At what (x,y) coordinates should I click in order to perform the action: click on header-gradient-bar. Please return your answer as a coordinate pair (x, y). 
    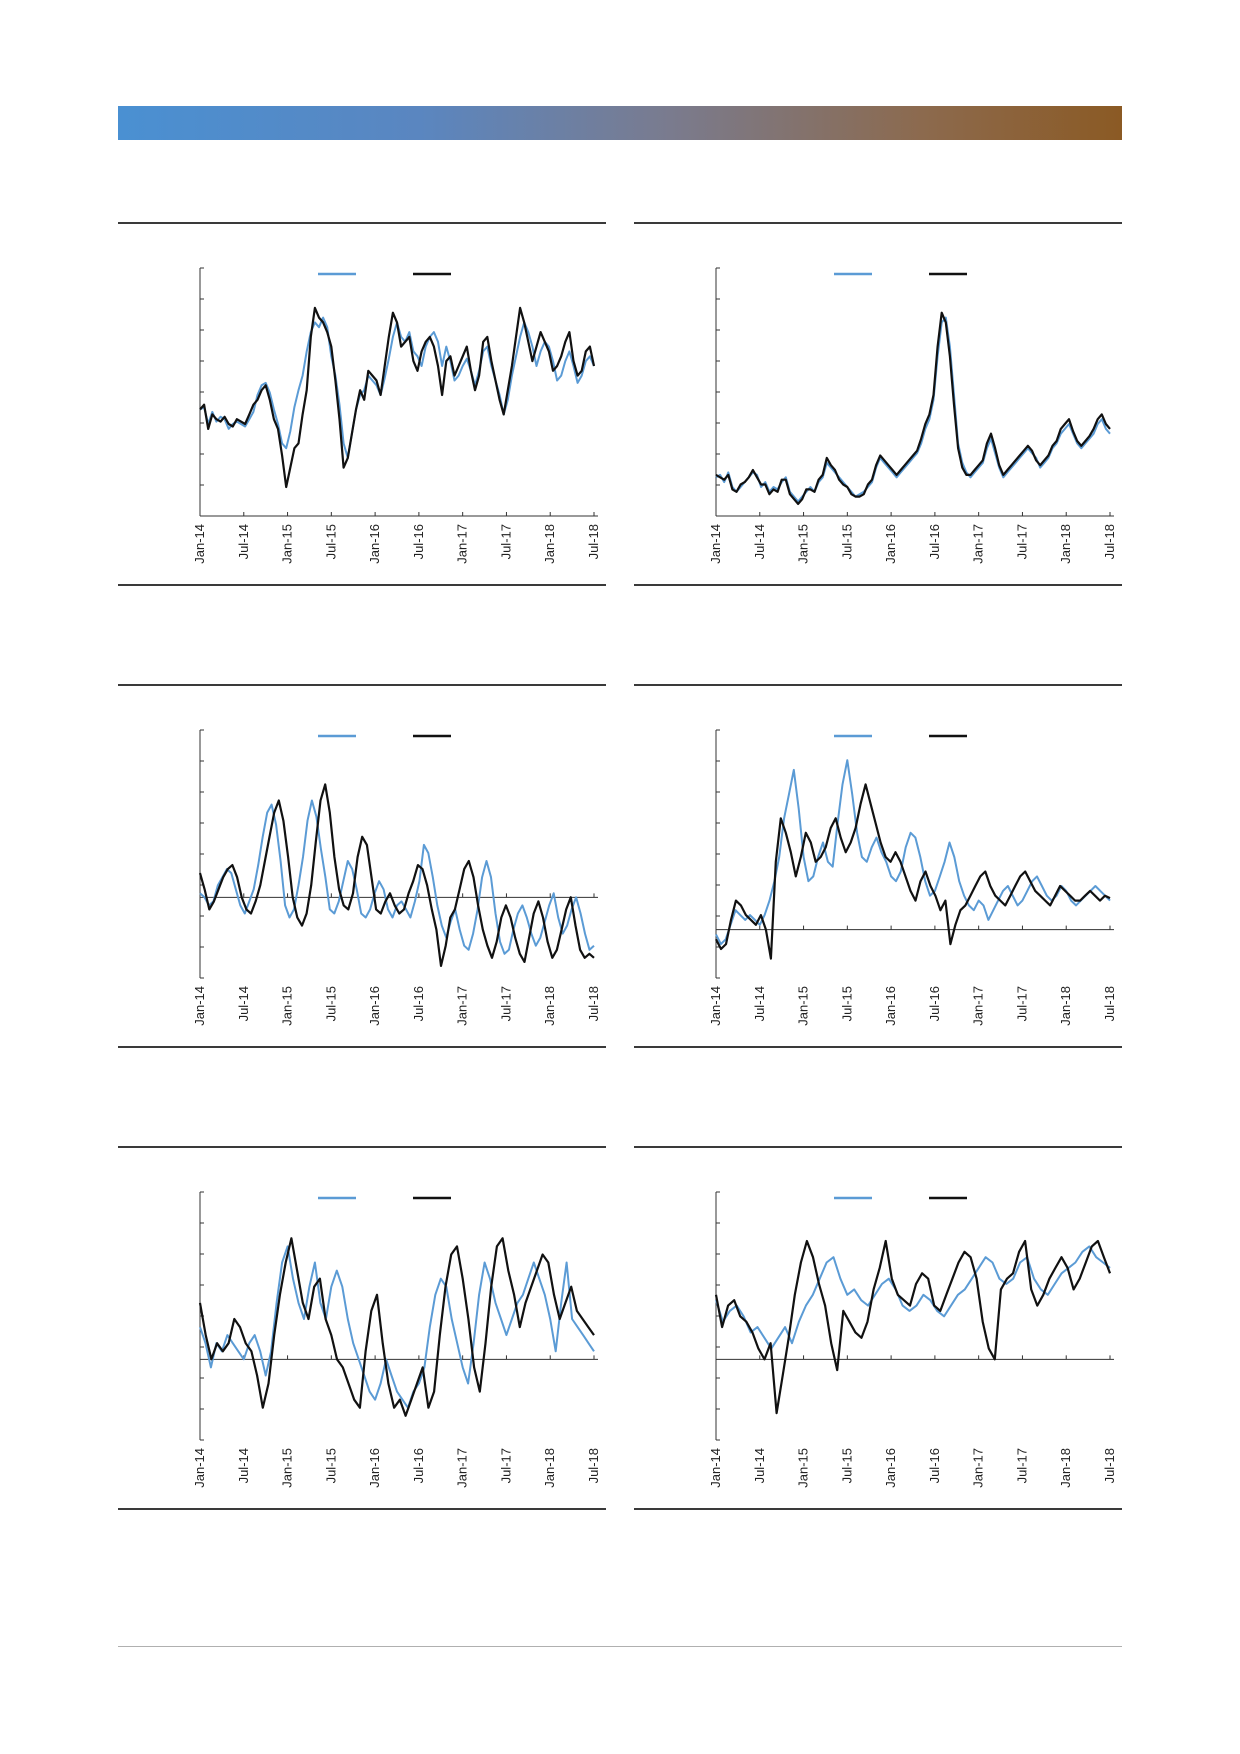
    Looking at the image, I should click on (620, 123).